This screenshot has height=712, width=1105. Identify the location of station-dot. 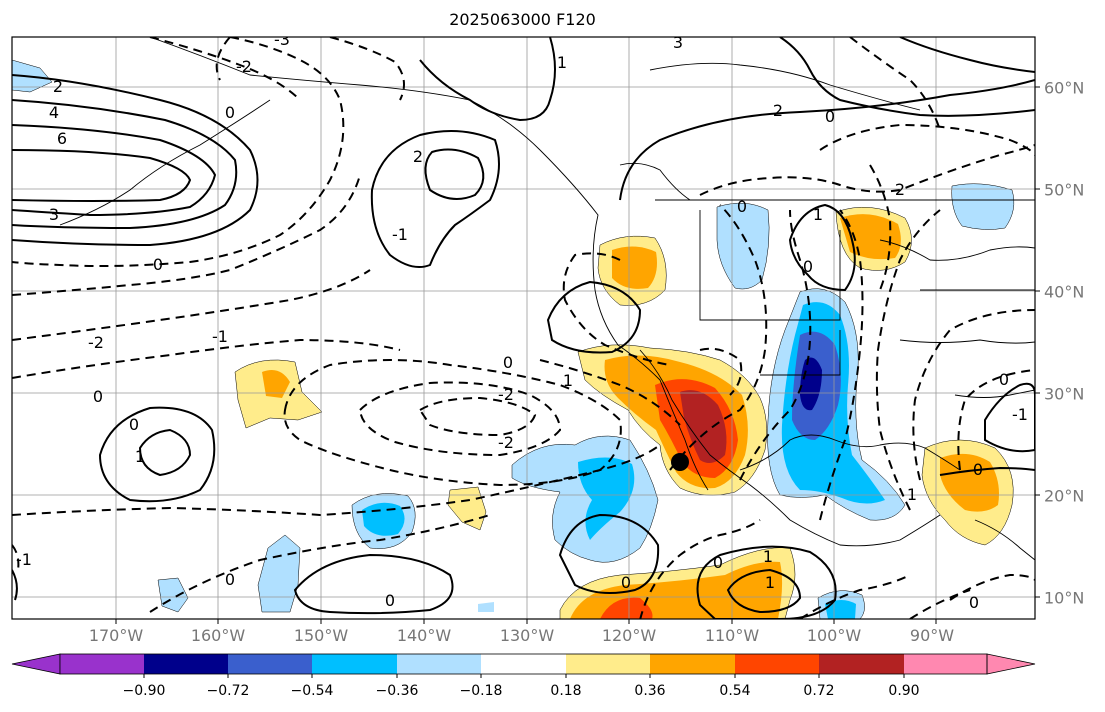
(680, 462).